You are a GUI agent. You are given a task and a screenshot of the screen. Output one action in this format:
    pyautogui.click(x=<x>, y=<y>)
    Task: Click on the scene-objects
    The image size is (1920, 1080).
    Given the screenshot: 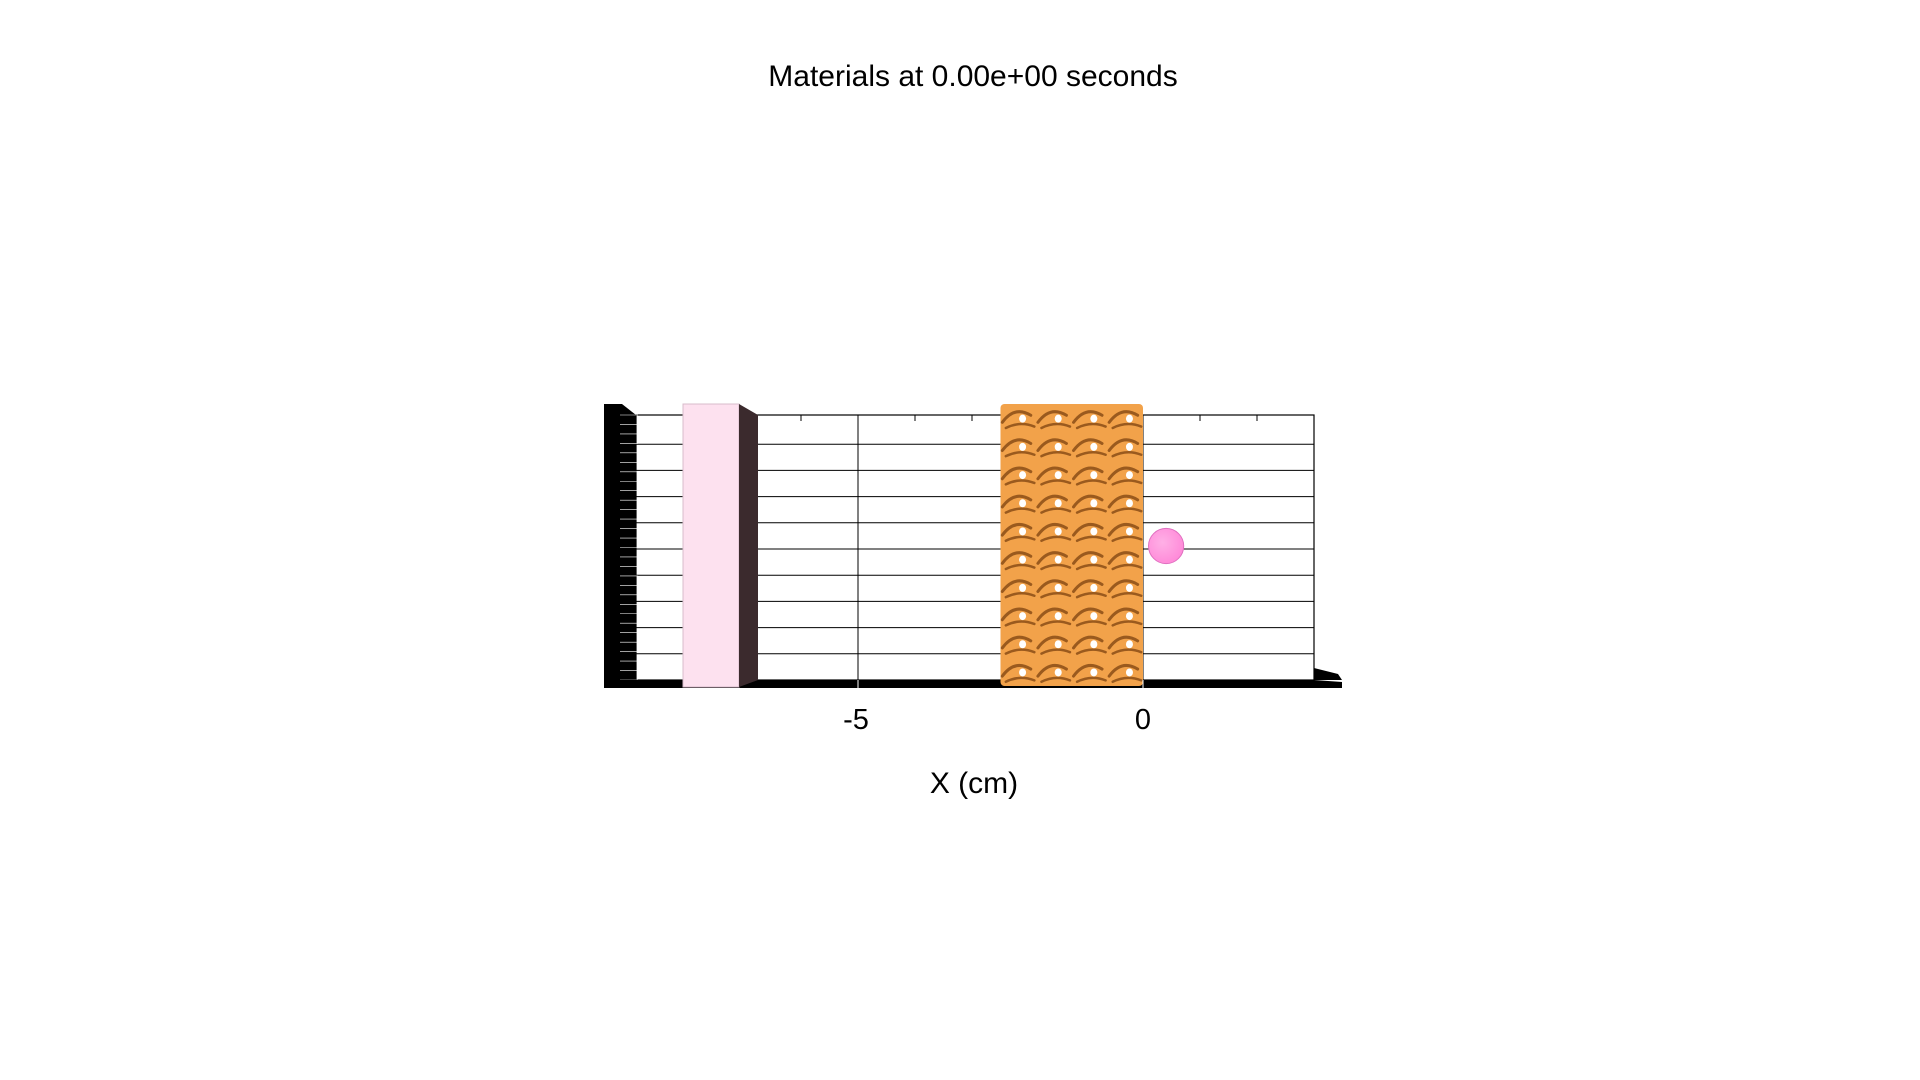 What is the action you would take?
    pyautogui.click(x=933, y=545)
    